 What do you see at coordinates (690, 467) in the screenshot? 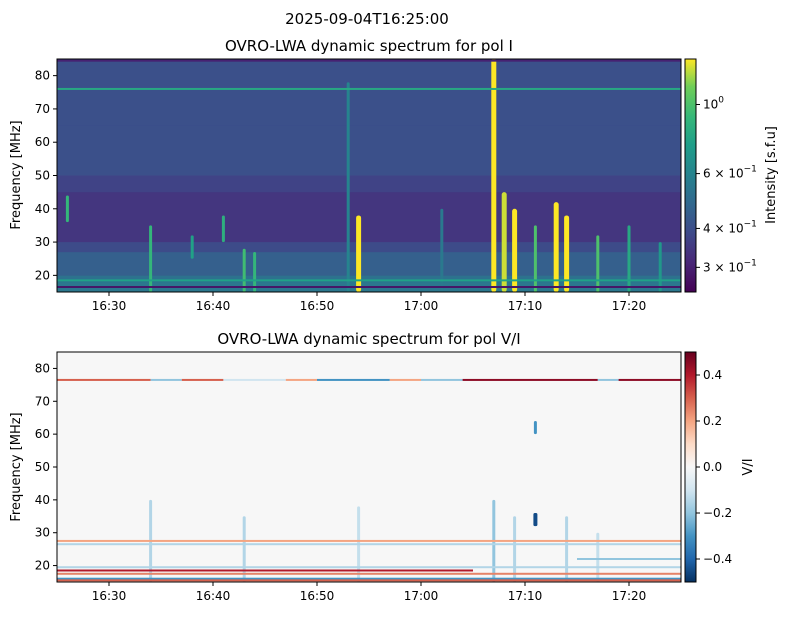
I see `colorbar-vi` at bounding box center [690, 467].